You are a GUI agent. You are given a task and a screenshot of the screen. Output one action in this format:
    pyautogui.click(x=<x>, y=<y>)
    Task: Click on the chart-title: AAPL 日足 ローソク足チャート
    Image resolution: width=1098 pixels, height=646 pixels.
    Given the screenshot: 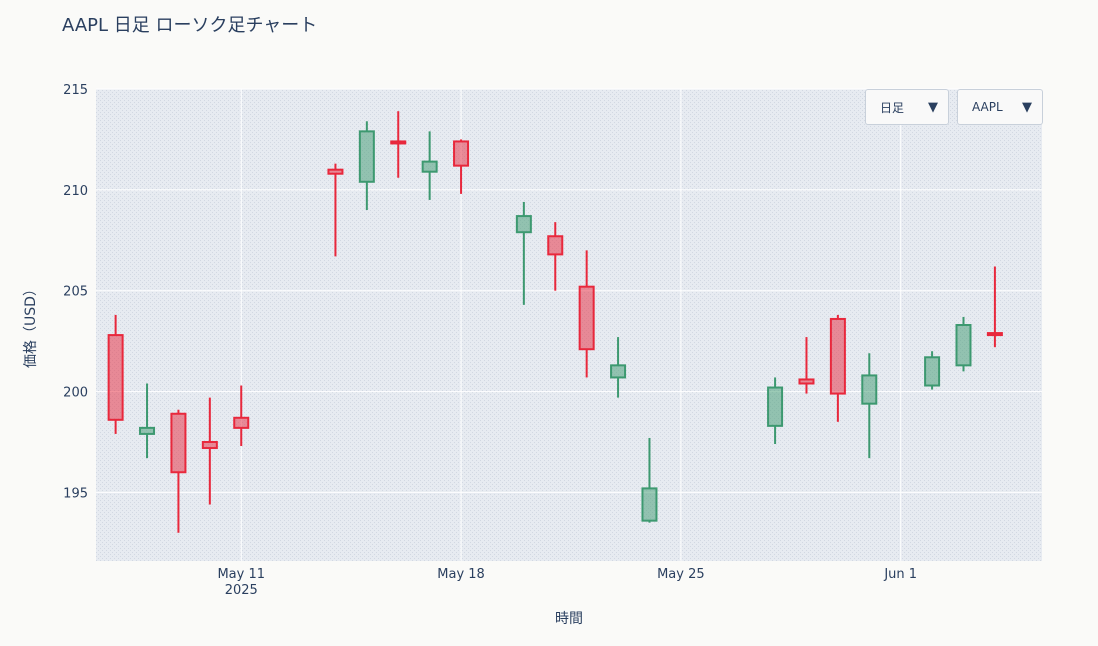 What is the action you would take?
    pyautogui.click(x=189, y=25)
    